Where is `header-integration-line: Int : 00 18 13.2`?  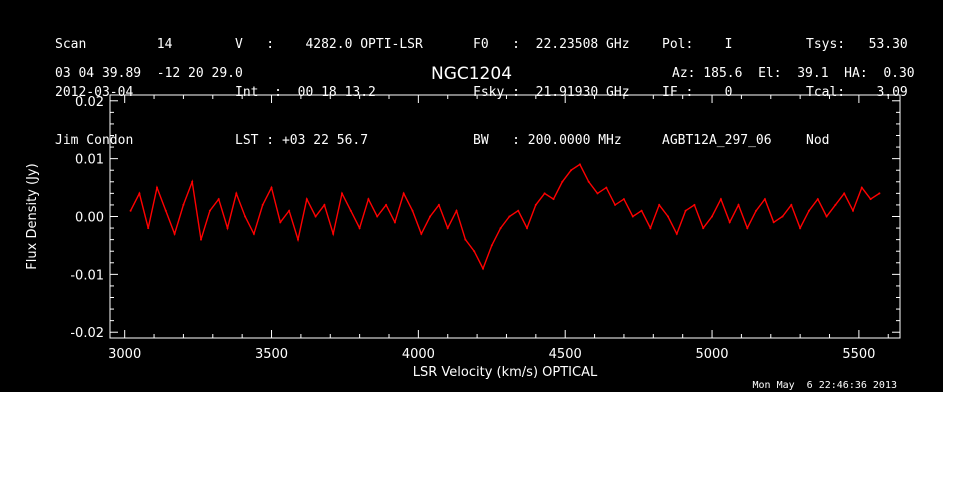
header-integration-line: Int : 00 18 13.2 is located at coordinates (305, 92).